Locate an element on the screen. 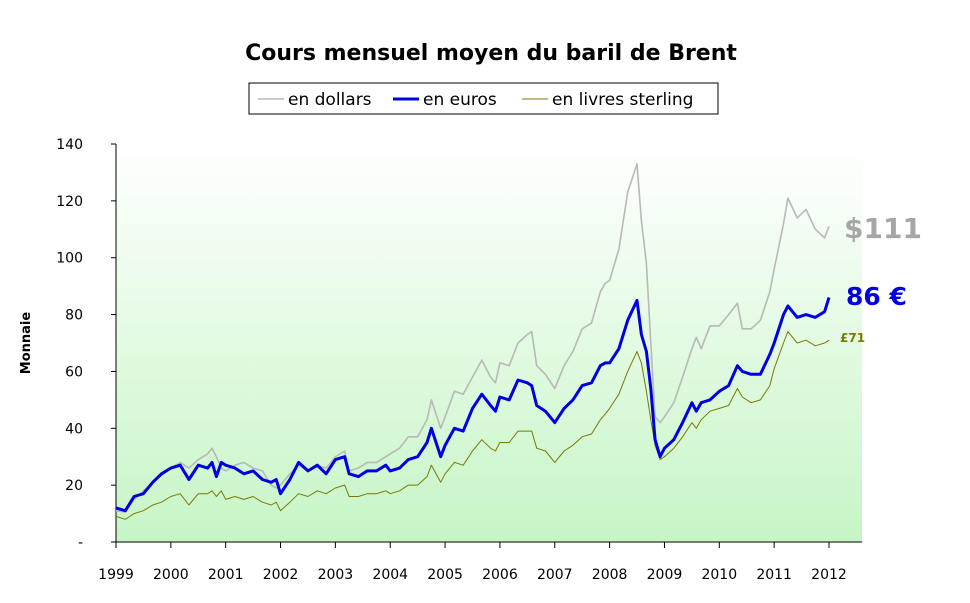 The width and height of the screenshot is (970, 603). end-value-label: £71 is located at coordinates (852, 338).